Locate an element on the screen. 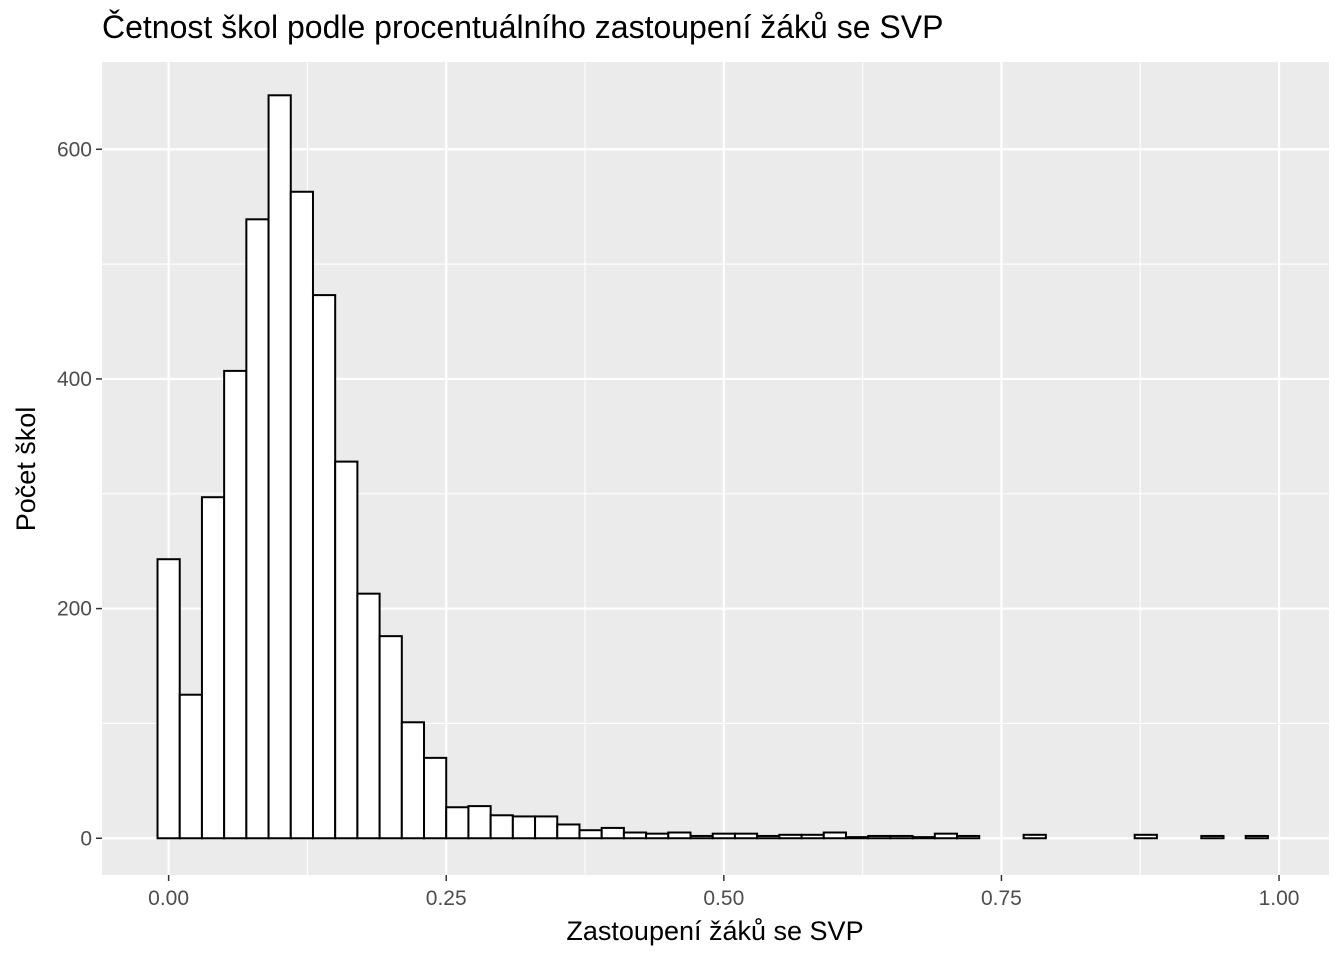  x-tick-label: 1.00 is located at coordinates (1279, 898).